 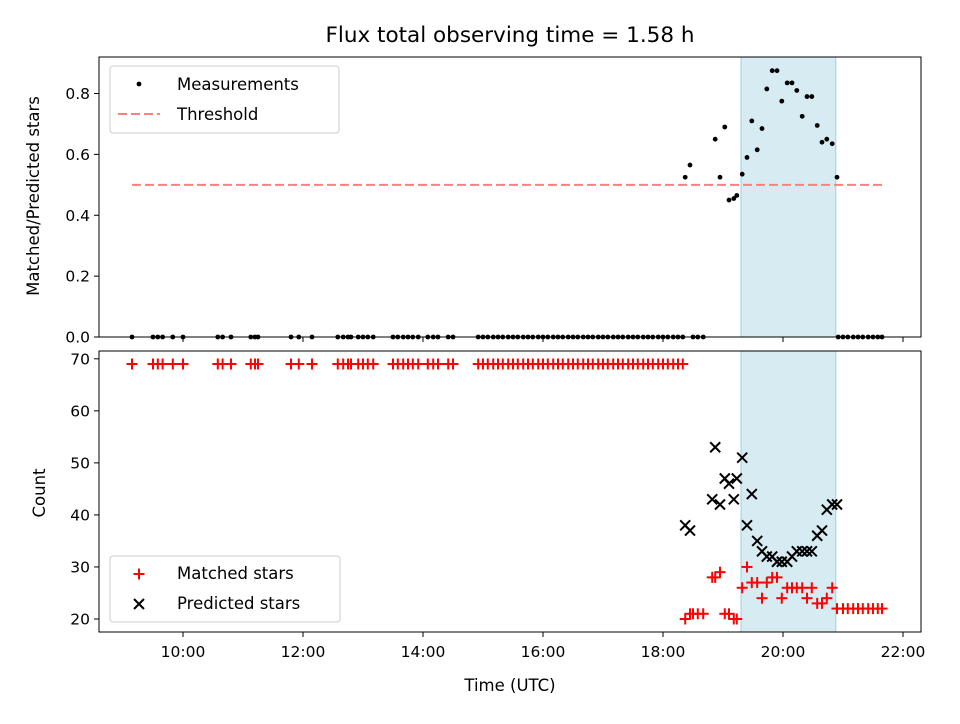 What do you see at coordinates (235, 573) in the screenshot?
I see `legend-matched-label: Matched stars` at bounding box center [235, 573].